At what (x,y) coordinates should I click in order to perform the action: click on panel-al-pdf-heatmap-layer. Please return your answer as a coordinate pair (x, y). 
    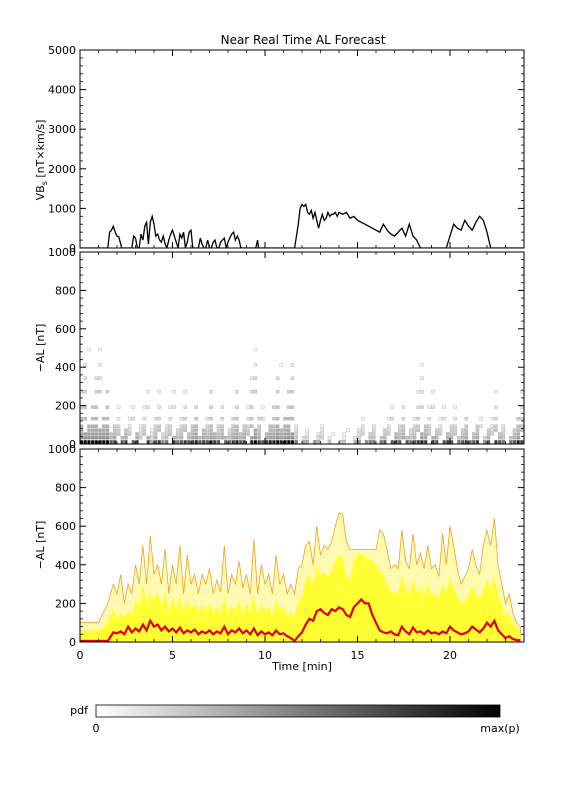
    Looking at the image, I should click on (302, 395).